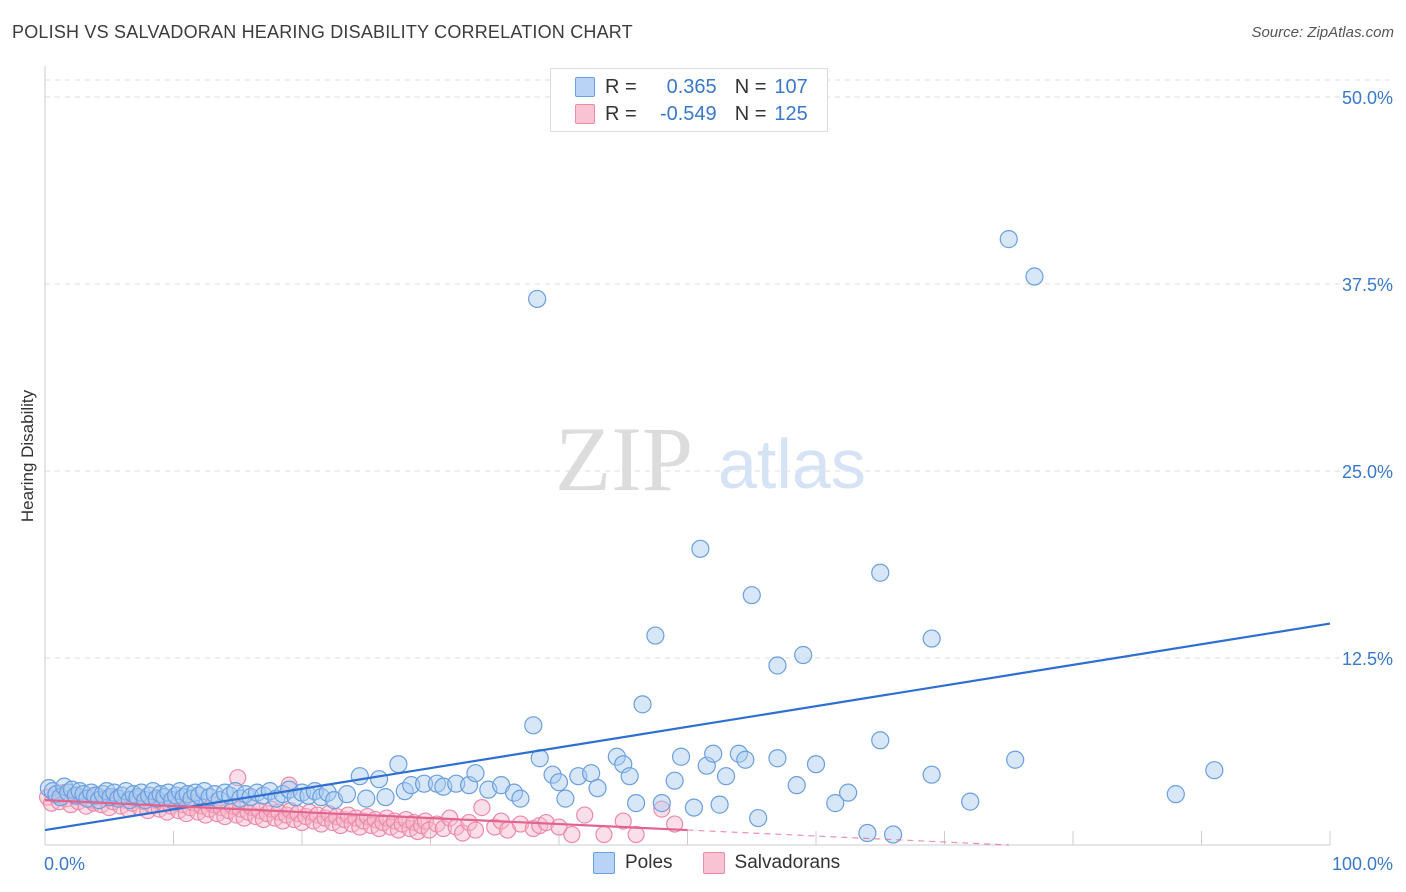 This screenshot has height=892, width=1406. What do you see at coordinates (585, 114) in the screenshot?
I see `salvadorans-swatch` at bounding box center [585, 114].